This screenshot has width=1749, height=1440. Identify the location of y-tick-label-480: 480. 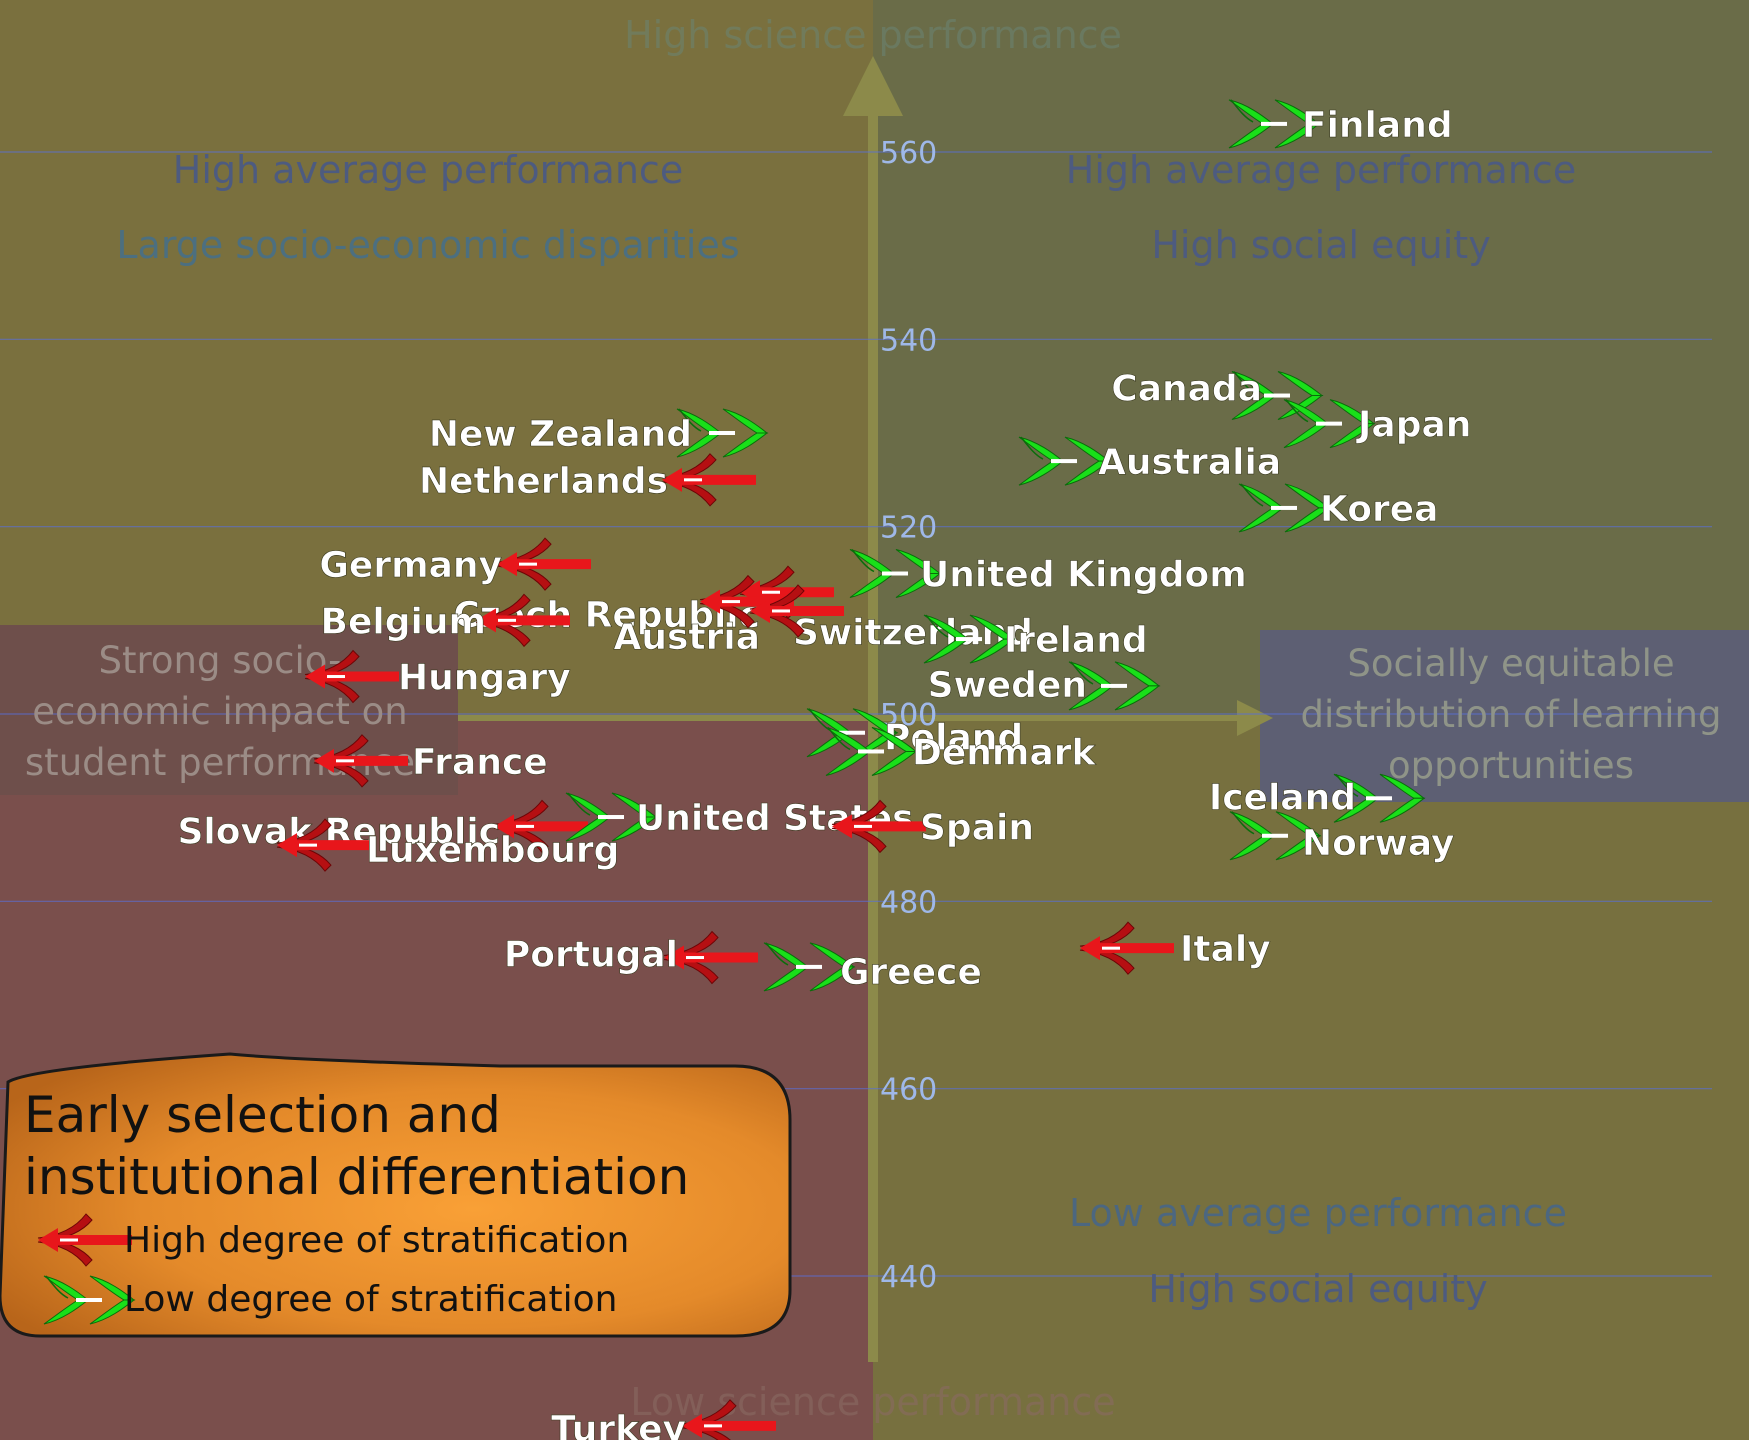
(908, 902).